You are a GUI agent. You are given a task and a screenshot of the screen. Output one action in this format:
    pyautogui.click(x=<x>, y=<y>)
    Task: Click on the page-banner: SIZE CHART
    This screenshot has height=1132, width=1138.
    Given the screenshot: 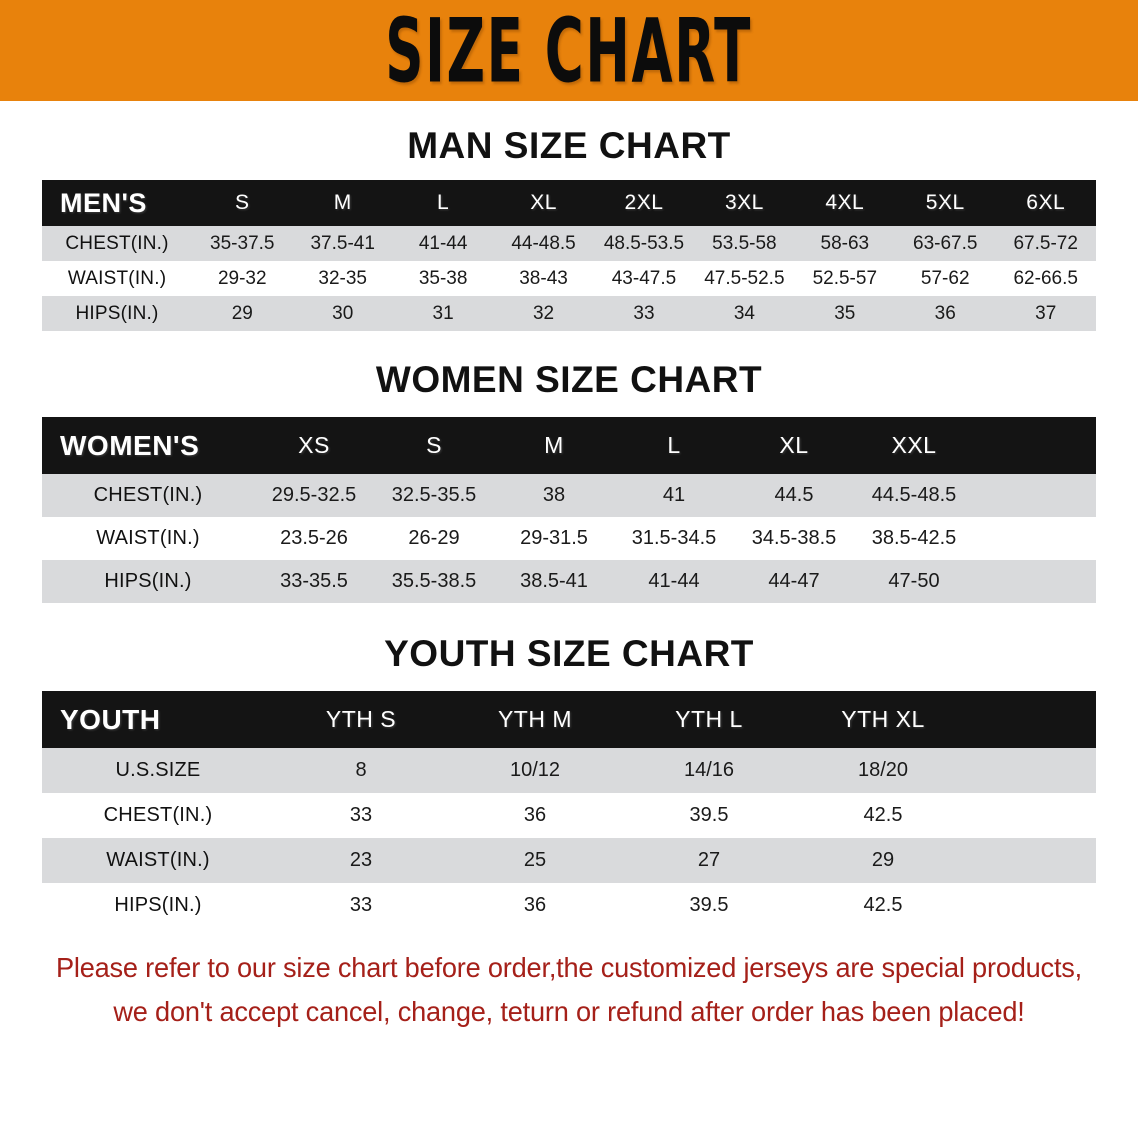 What is the action you would take?
    pyautogui.click(x=569, y=50)
    